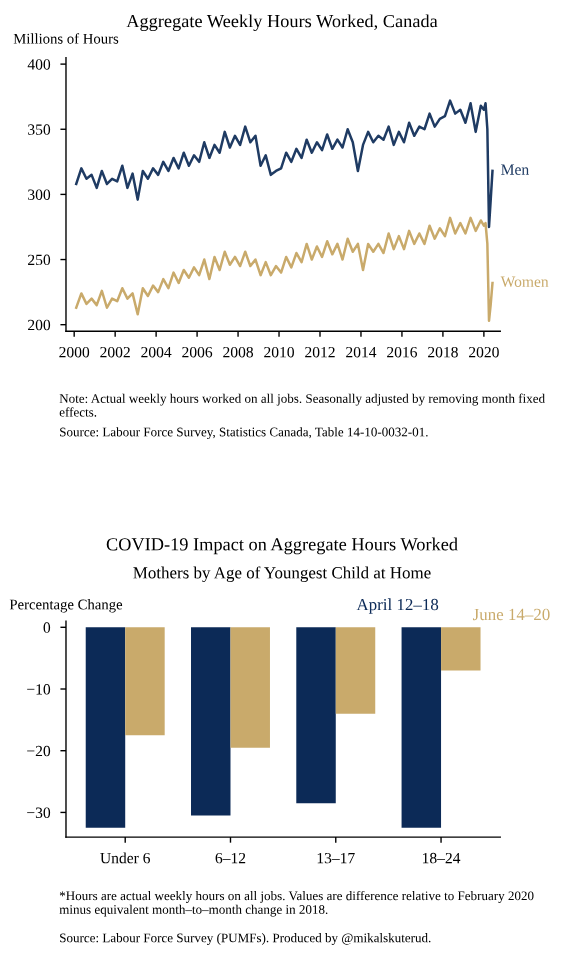  I want to click on chart-title: COVID-19 Impact on Aggregate Hours Worked, so click(282, 546).